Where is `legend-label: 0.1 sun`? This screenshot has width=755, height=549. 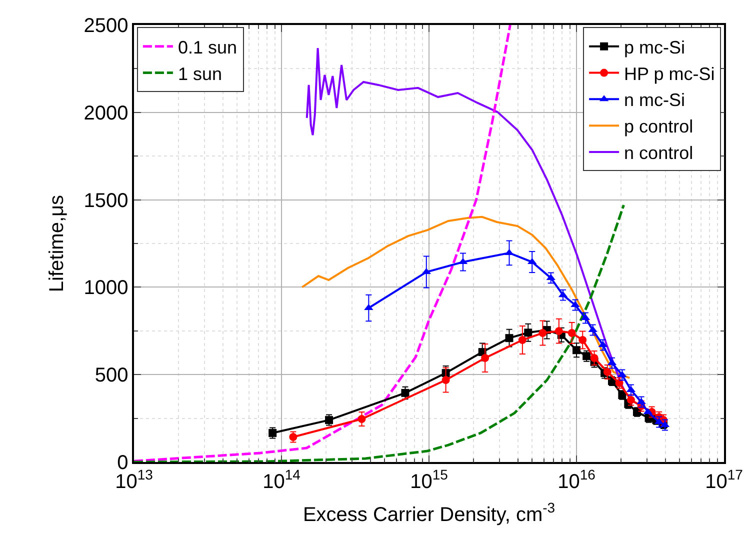
legend-label: 0.1 sun is located at coordinates (207, 47).